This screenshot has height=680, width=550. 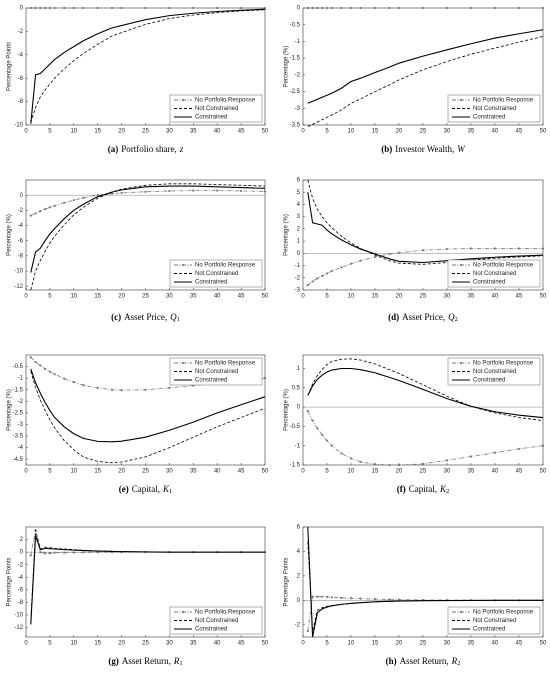 What do you see at coordinates (399, 132) in the screenshot?
I see `x-tick-label: 20` at bounding box center [399, 132].